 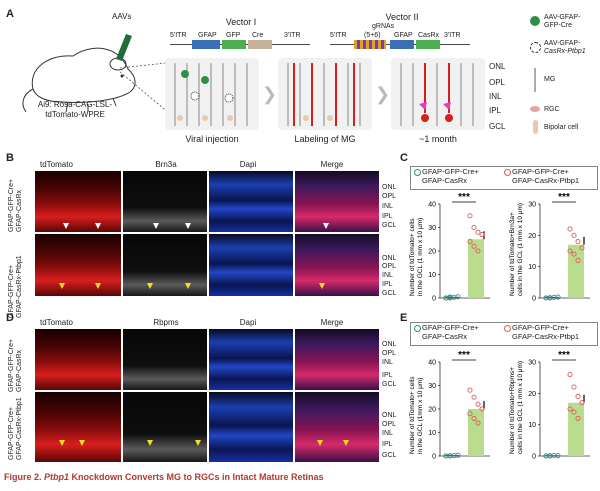 What do you see at coordinates (78, 265) in the screenshot?
I see `b-r2-tdtomato-image` at bounding box center [78, 265].